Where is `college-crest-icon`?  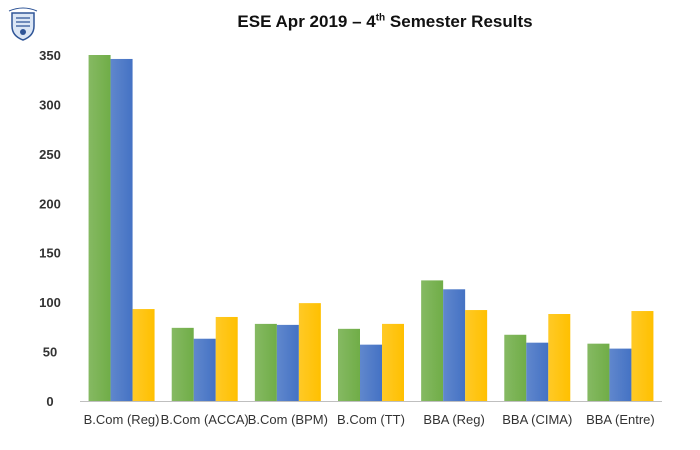
college-crest-icon is located at coordinates (23, 25).